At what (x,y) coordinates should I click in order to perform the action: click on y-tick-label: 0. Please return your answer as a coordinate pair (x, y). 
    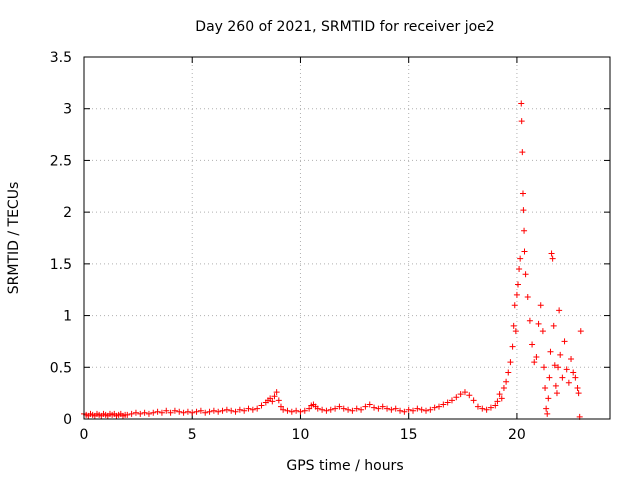
    Looking at the image, I should click on (67, 420).